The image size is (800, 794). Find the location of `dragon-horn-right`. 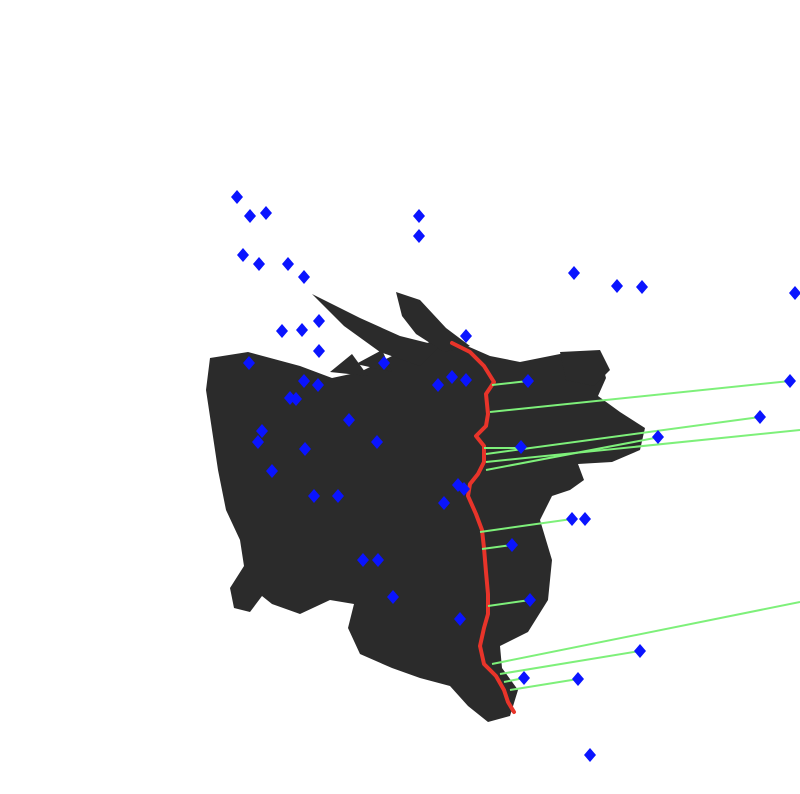

dragon-horn-right is located at coordinates (433, 322).